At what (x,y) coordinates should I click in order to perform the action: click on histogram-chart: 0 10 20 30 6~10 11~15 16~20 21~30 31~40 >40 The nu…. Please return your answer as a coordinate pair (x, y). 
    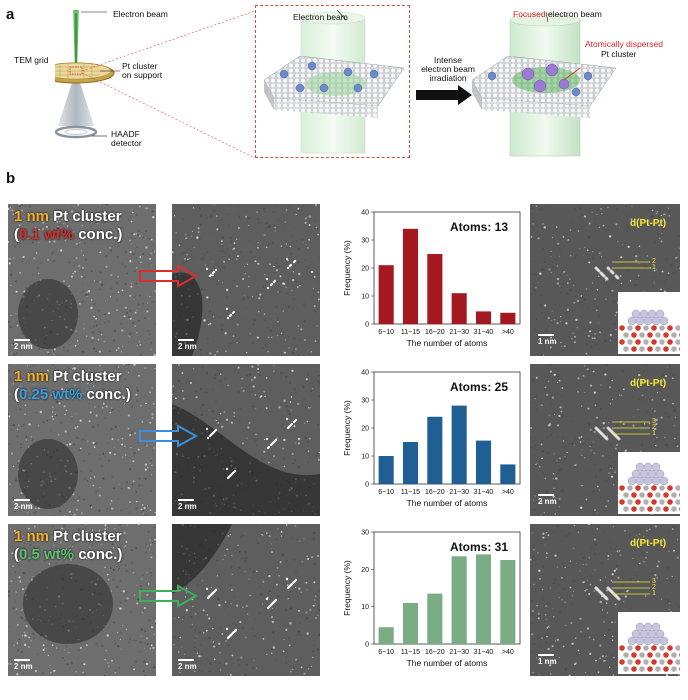
    Looking at the image, I should click on (431, 599).